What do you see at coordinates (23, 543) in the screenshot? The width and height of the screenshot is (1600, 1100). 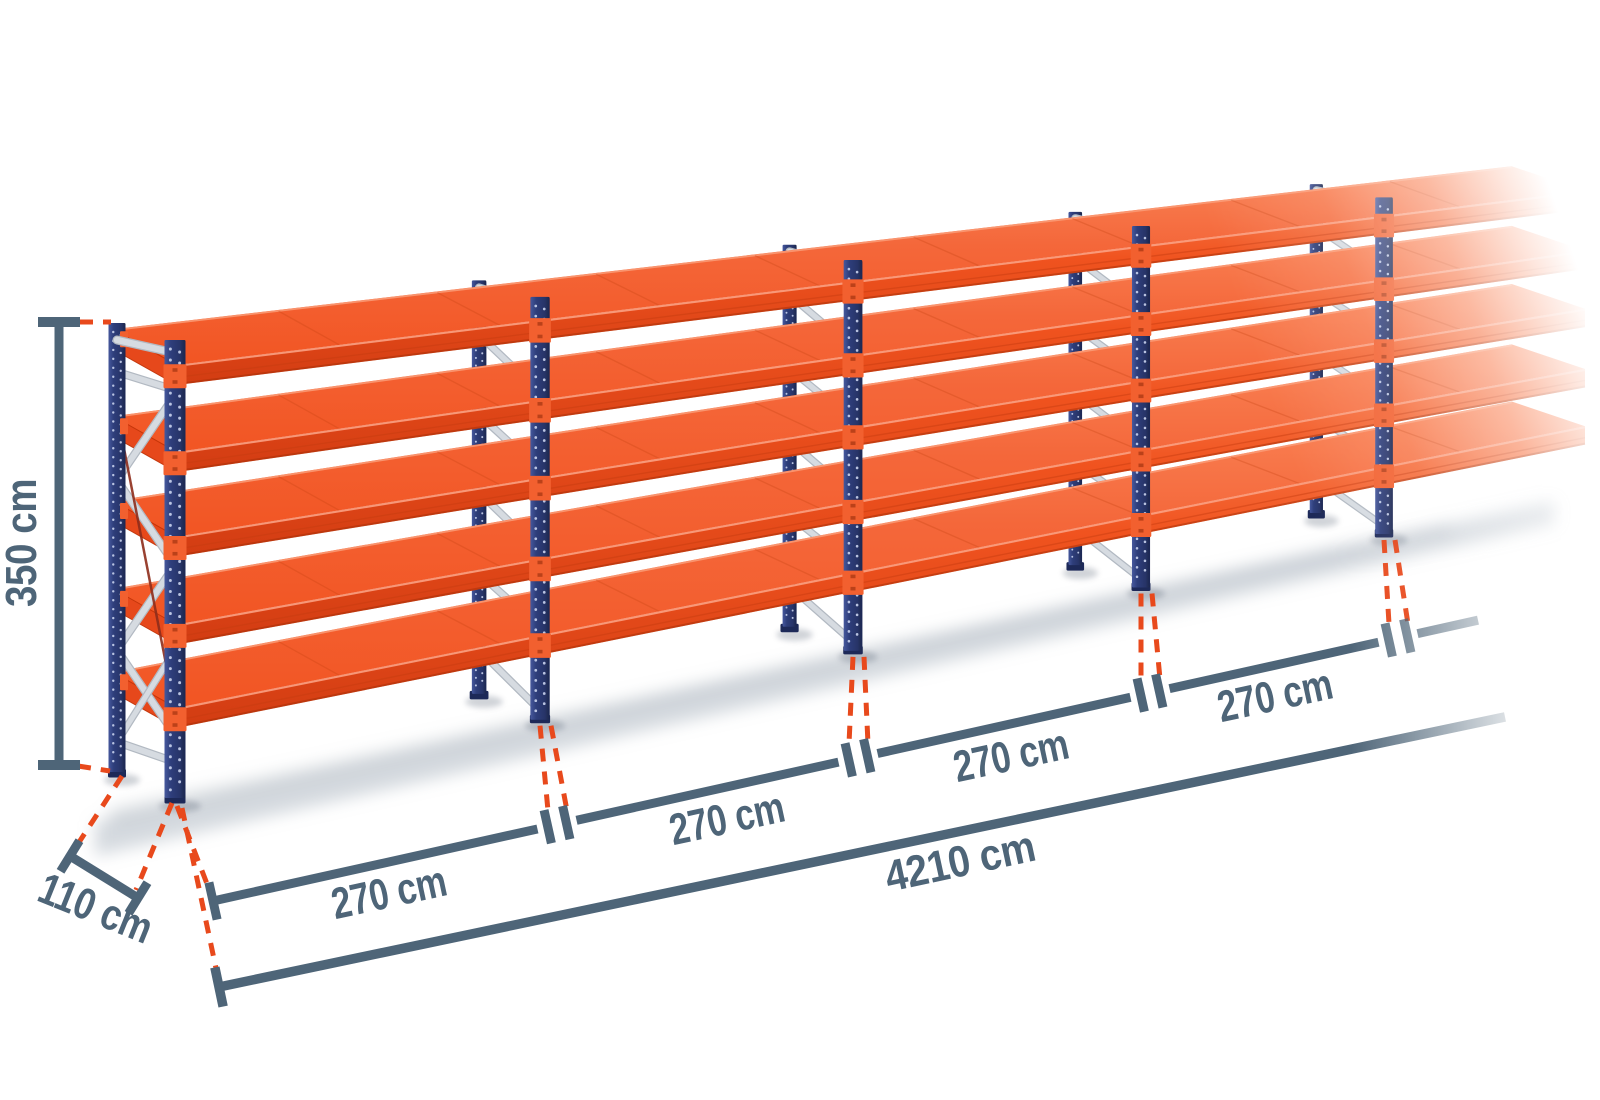 I see `height-dimension-label: 350 cm` at bounding box center [23, 543].